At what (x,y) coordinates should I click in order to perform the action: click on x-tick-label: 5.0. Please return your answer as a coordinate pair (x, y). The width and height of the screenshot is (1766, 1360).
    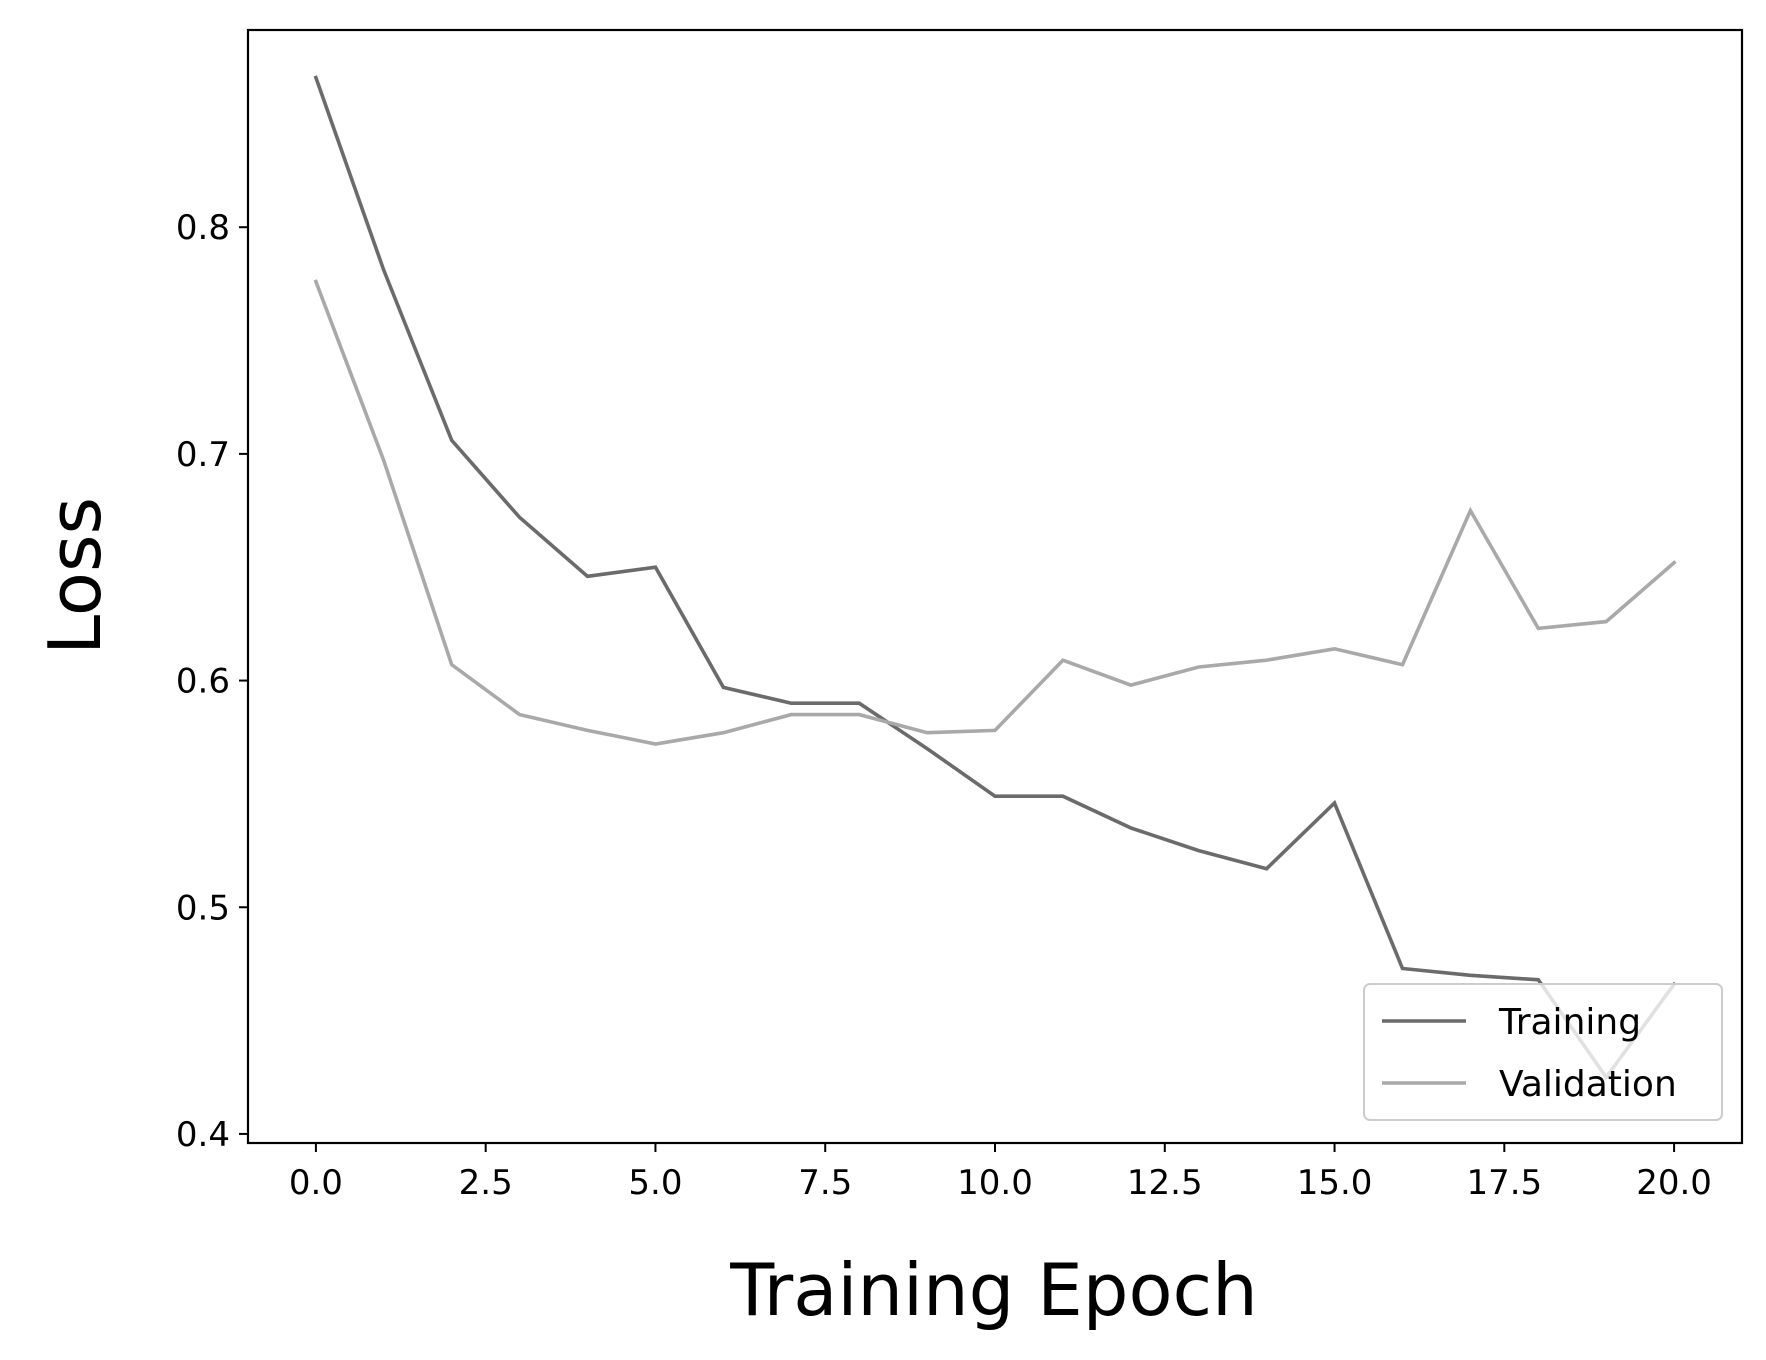
    Looking at the image, I should click on (655, 1183).